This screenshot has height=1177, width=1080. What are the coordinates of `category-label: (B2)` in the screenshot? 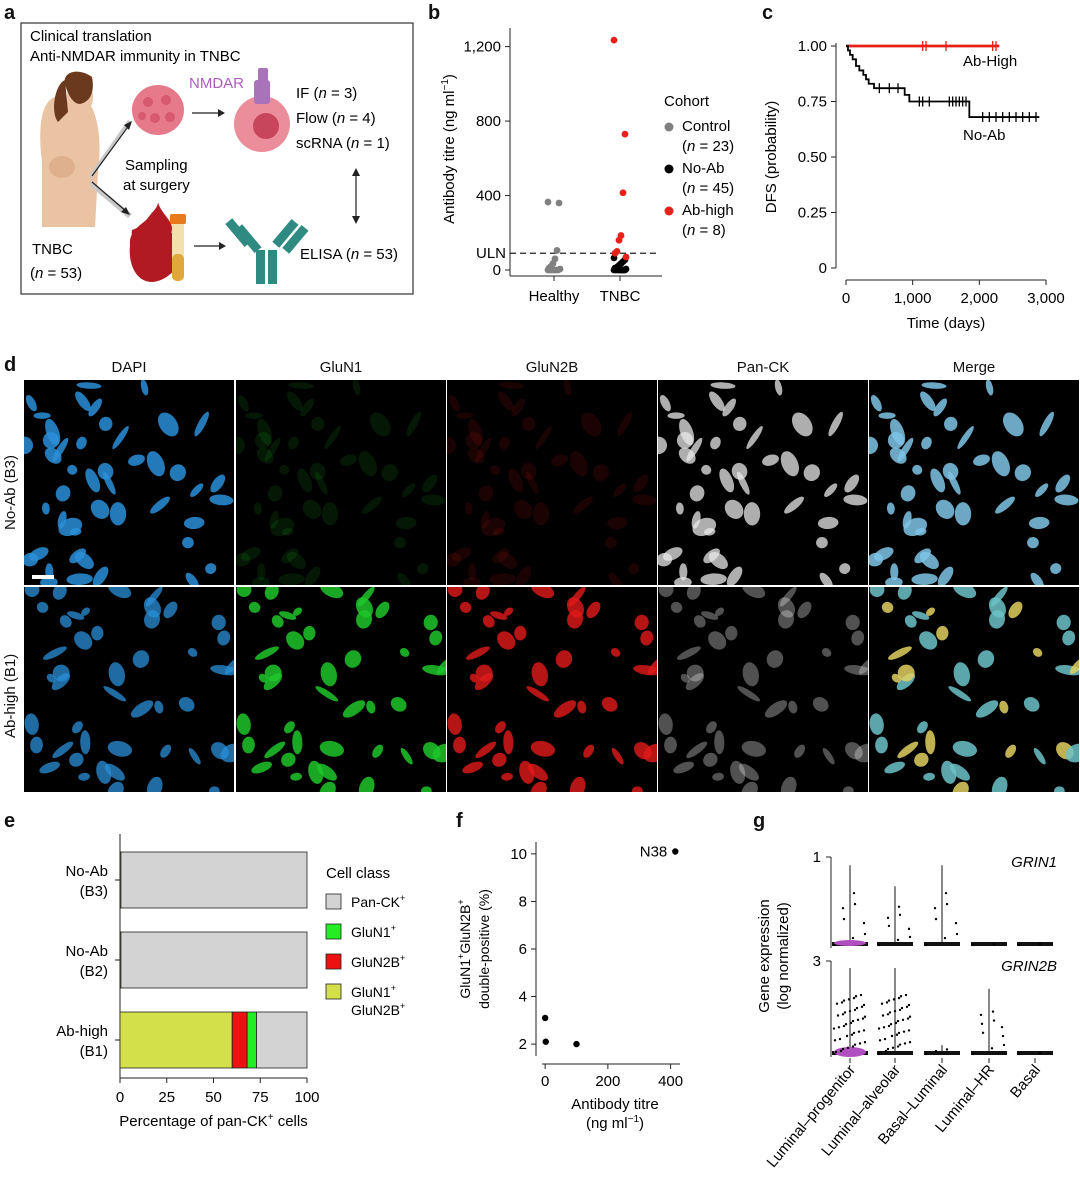 It's located at (94, 971).